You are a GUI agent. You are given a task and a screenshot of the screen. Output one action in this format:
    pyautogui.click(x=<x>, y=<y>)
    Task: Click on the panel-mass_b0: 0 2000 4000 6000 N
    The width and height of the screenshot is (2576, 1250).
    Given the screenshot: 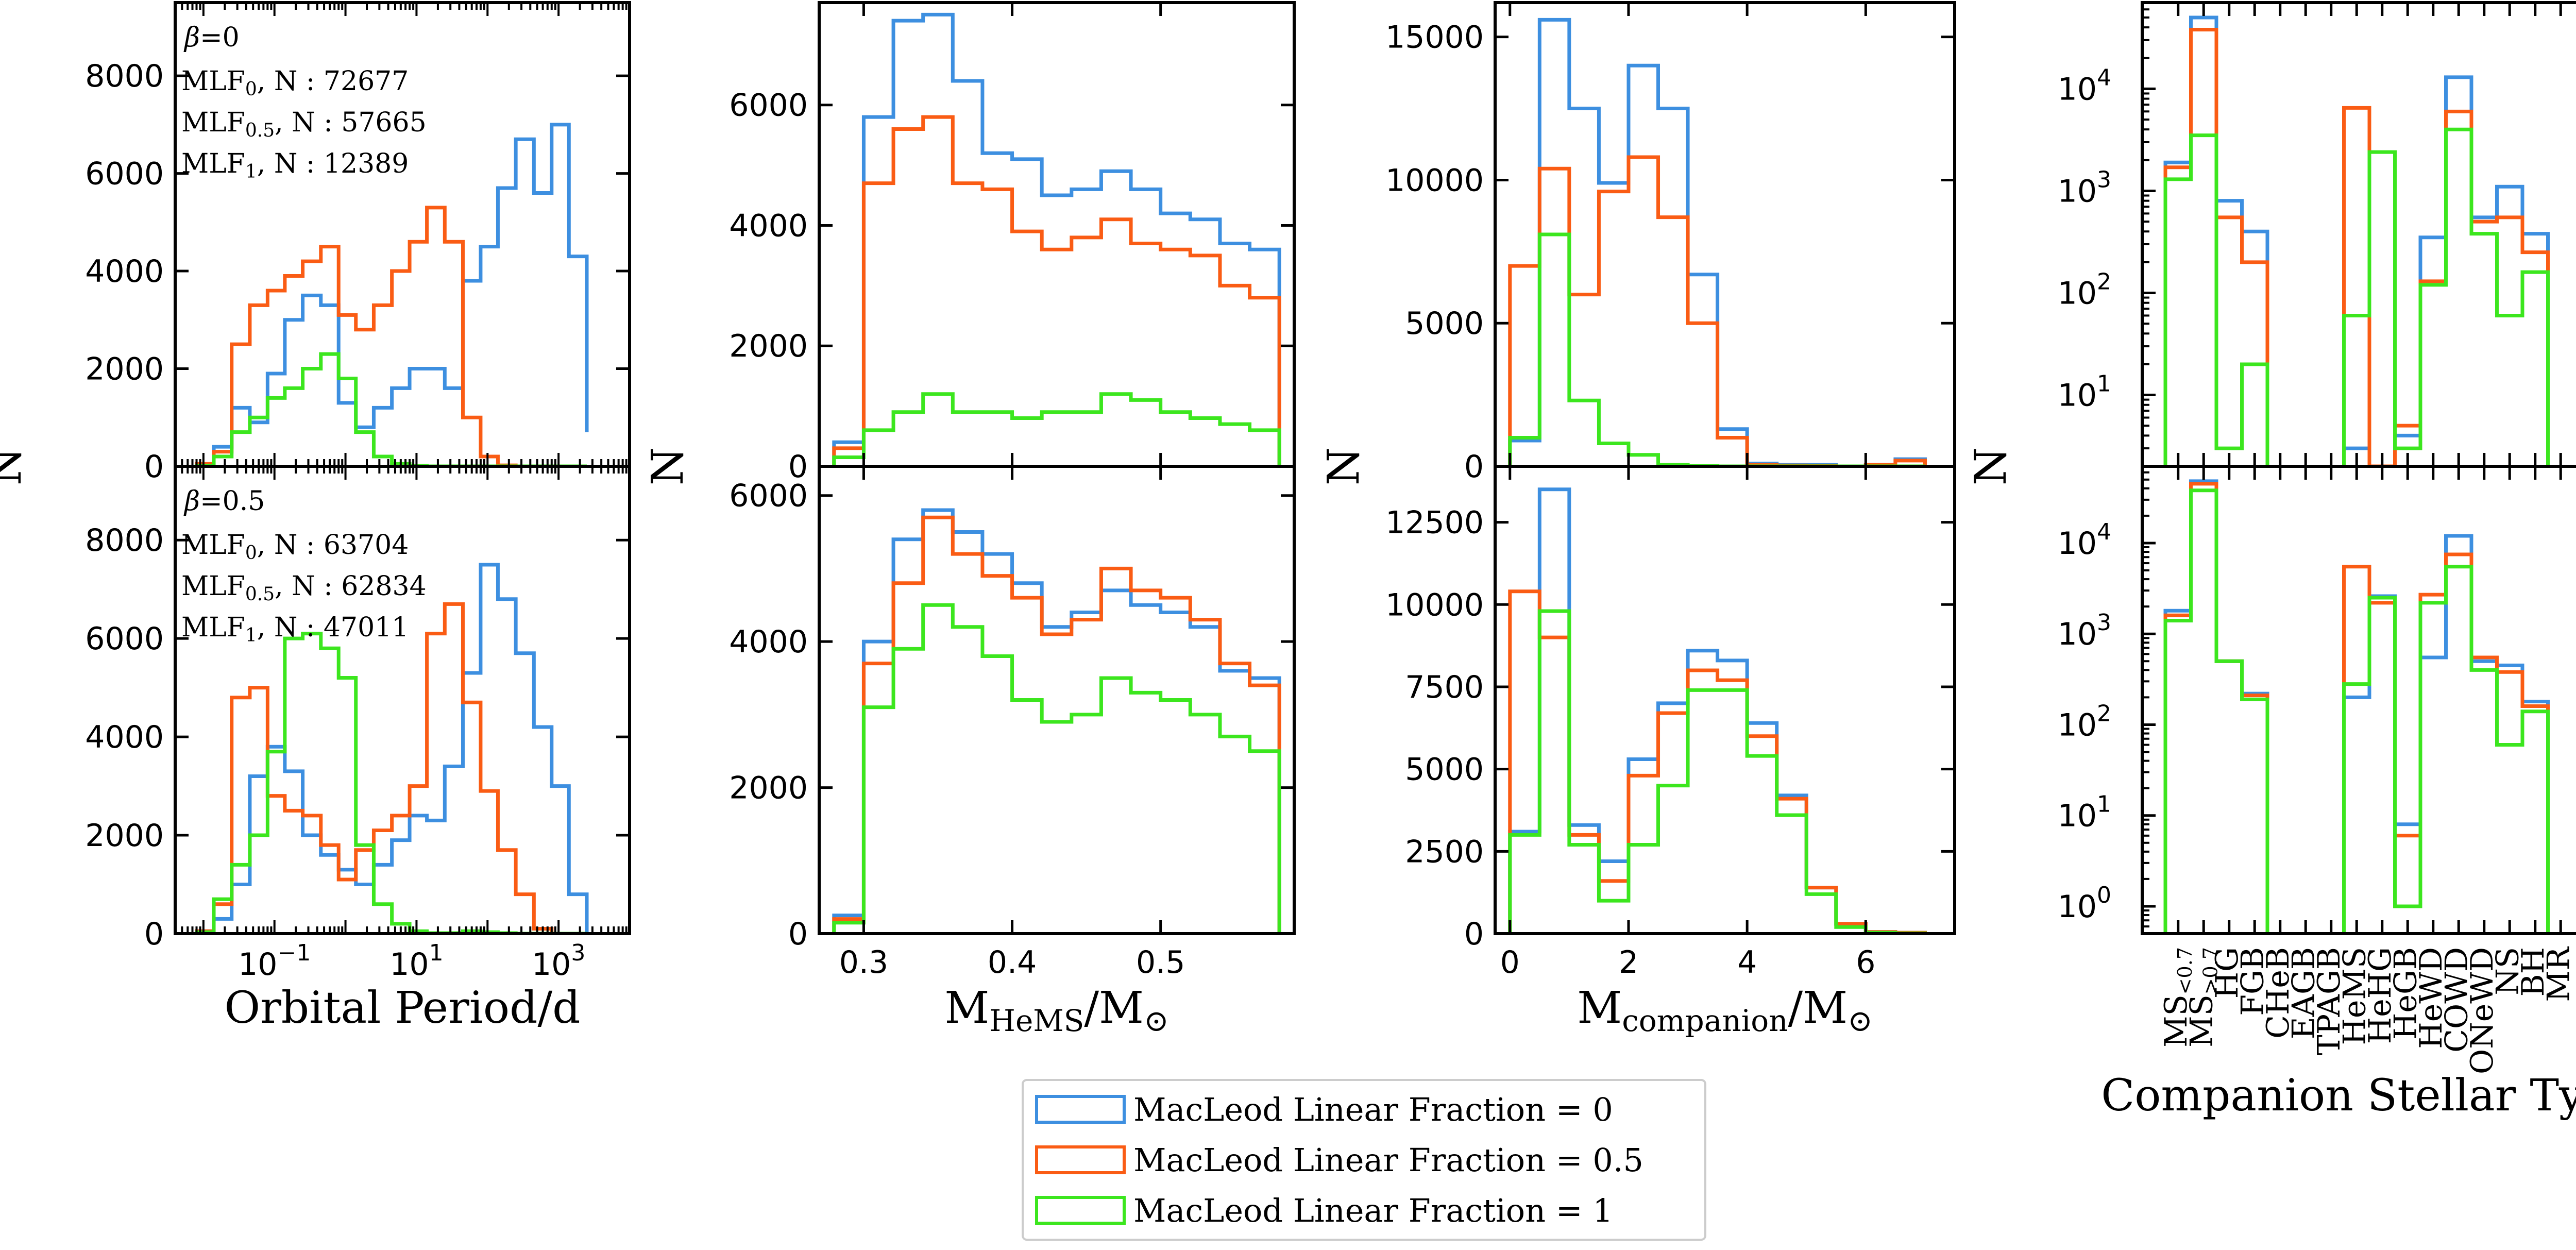 What is the action you would take?
    pyautogui.click(x=969, y=243)
    